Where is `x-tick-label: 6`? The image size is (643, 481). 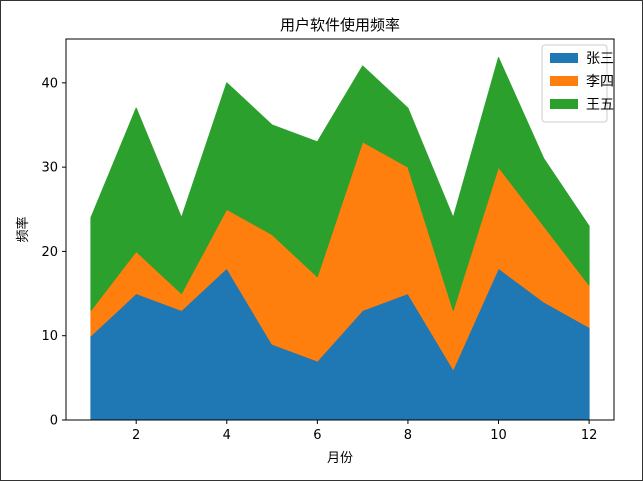
x-tick-label: 6 is located at coordinates (317, 435).